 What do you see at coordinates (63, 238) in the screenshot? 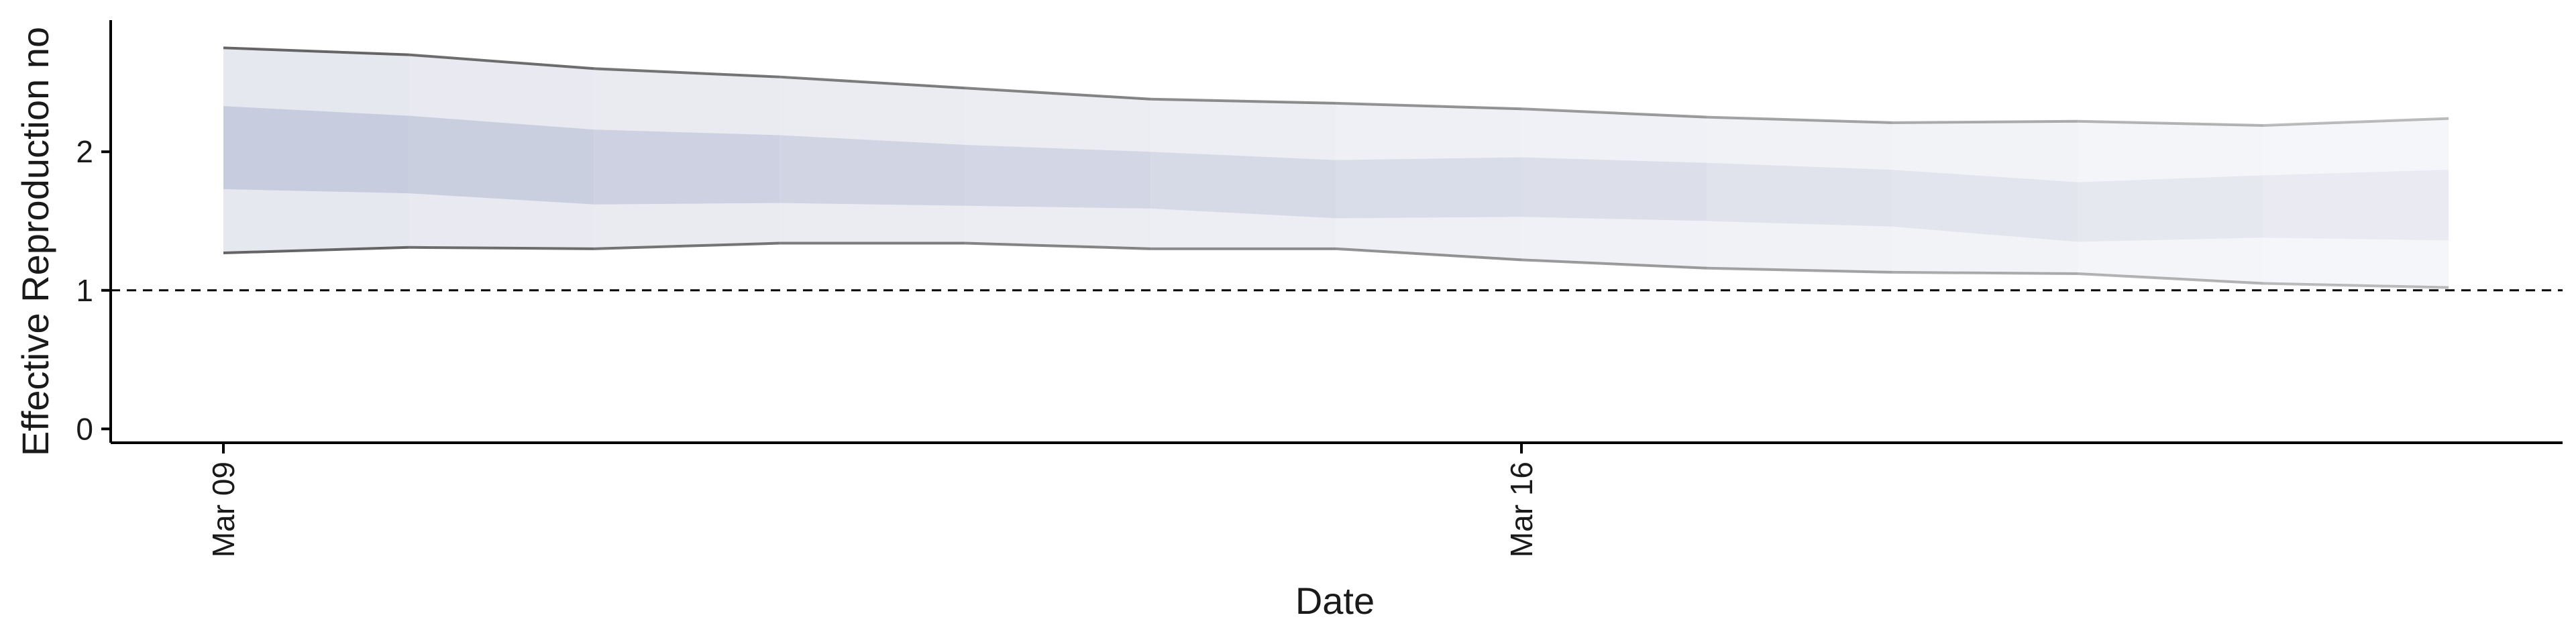
I see `y-axis: 0 1 2 Effective Reproduction no` at bounding box center [63, 238].